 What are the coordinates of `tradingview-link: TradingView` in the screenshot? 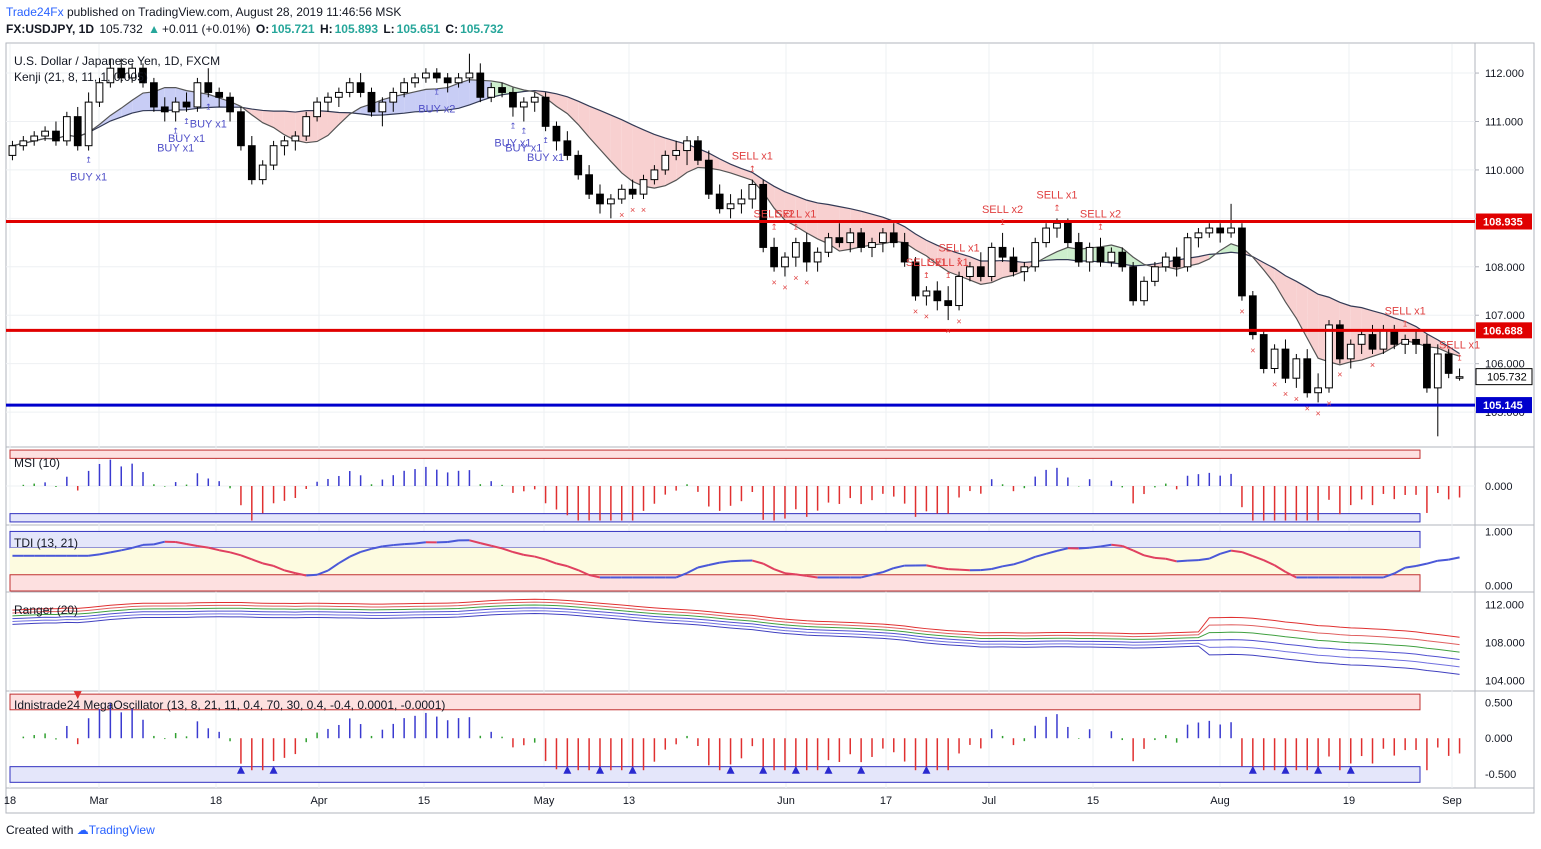 It's located at (121, 830).